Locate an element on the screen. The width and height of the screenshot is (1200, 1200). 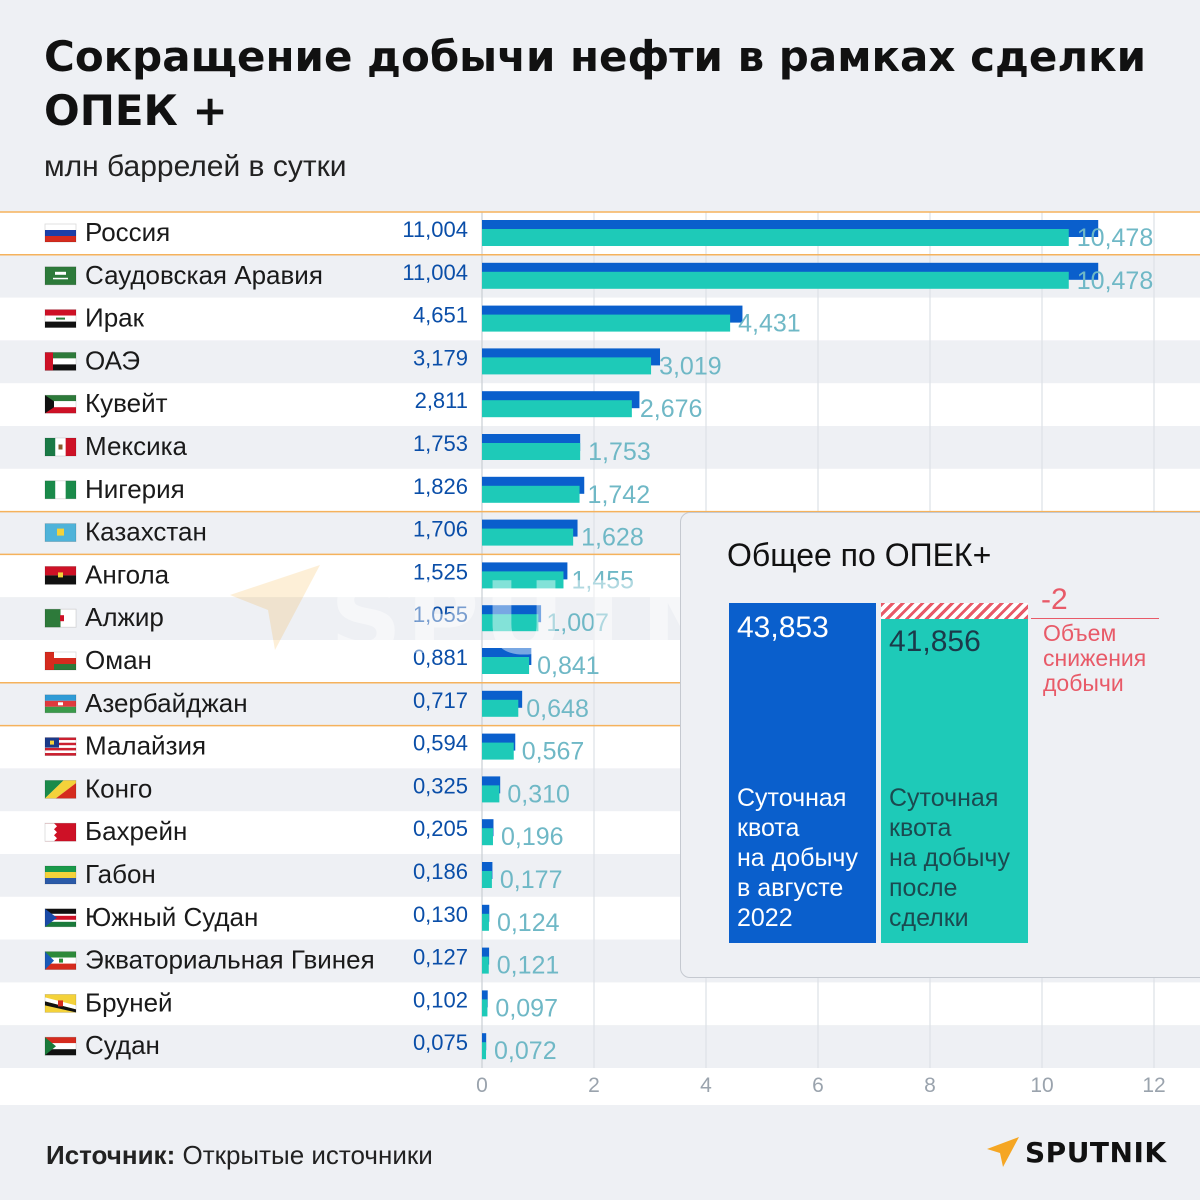
x-tick-label: 0 is located at coordinates (482, 1085).